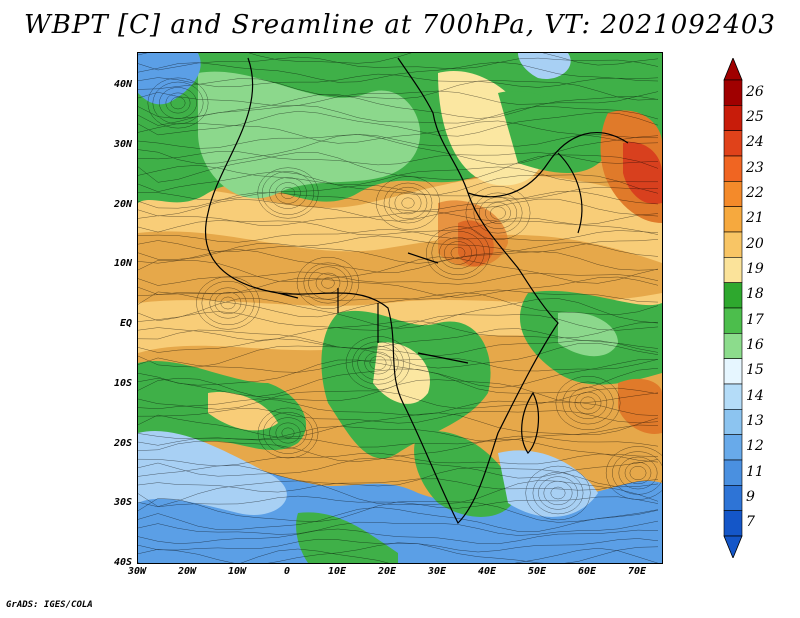 The image size is (800, 618). I want to click on y-tick-label: 20S, so click(122, 443).